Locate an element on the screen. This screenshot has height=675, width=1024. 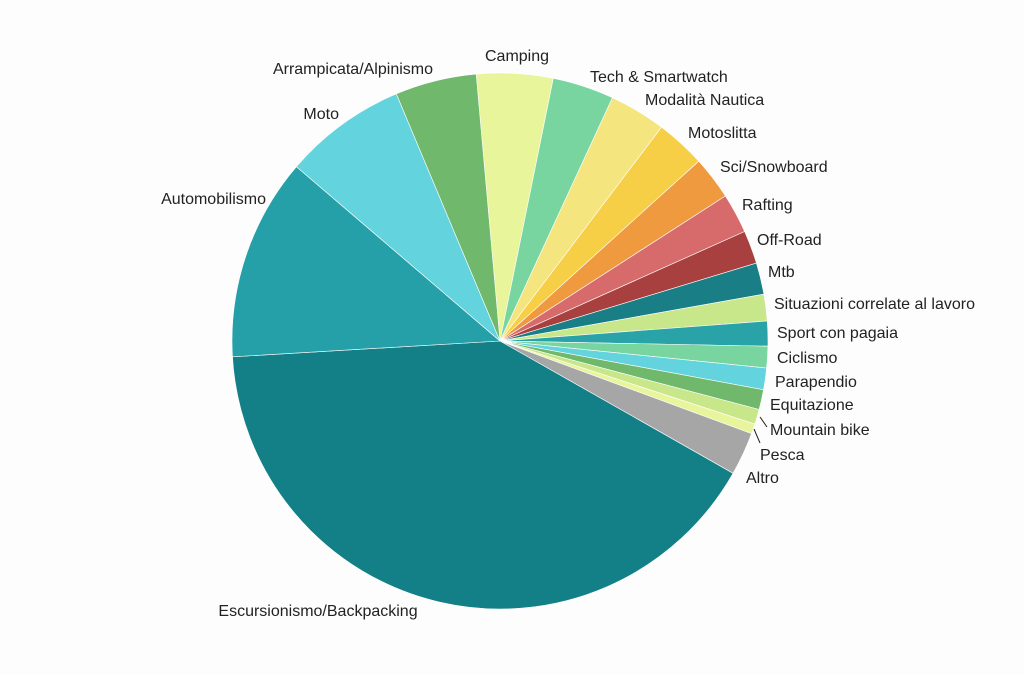
slice-label: Pesca is located at coordinates (782, 455).